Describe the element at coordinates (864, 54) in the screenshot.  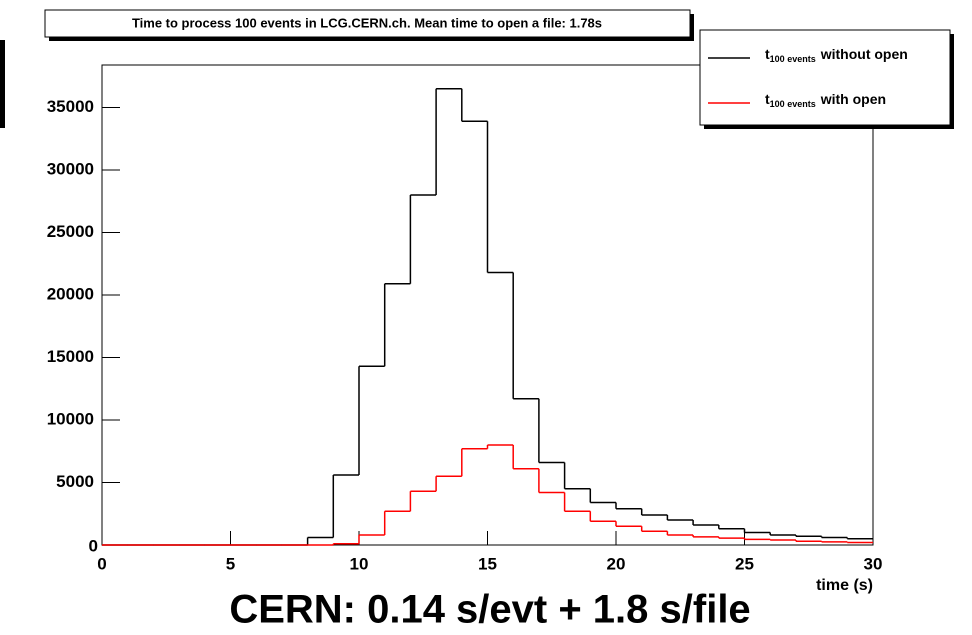
I see `legend-name: without open` at that location.